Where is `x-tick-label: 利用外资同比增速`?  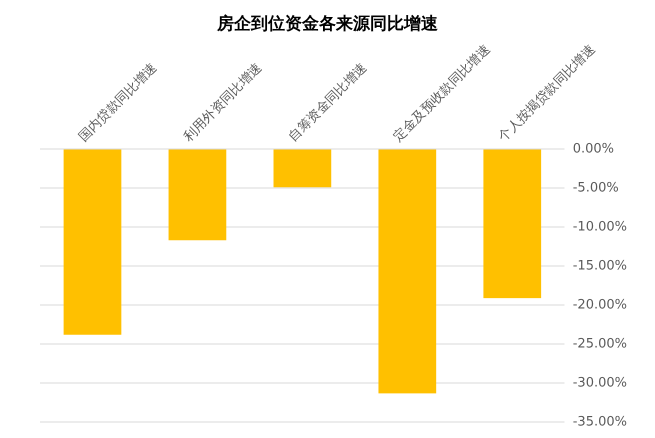 x-tick-label: 利用外资同比增速 is located at coordinates (223, 102).